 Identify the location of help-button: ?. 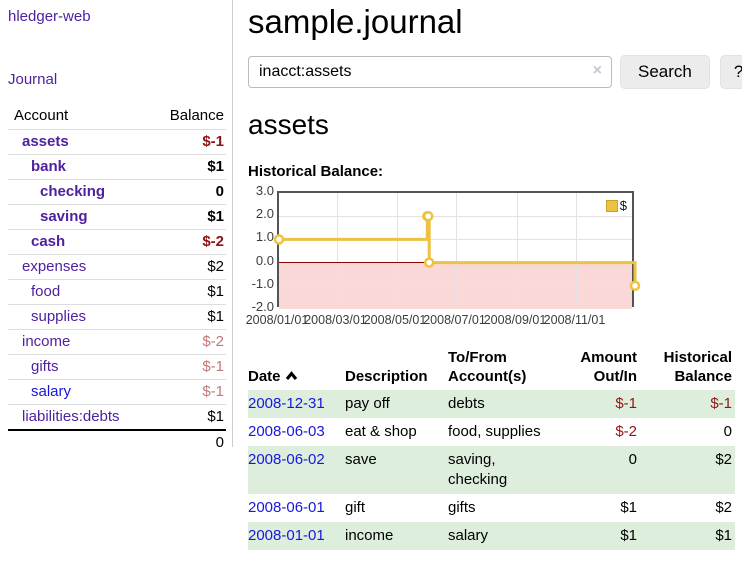
(730, 72).